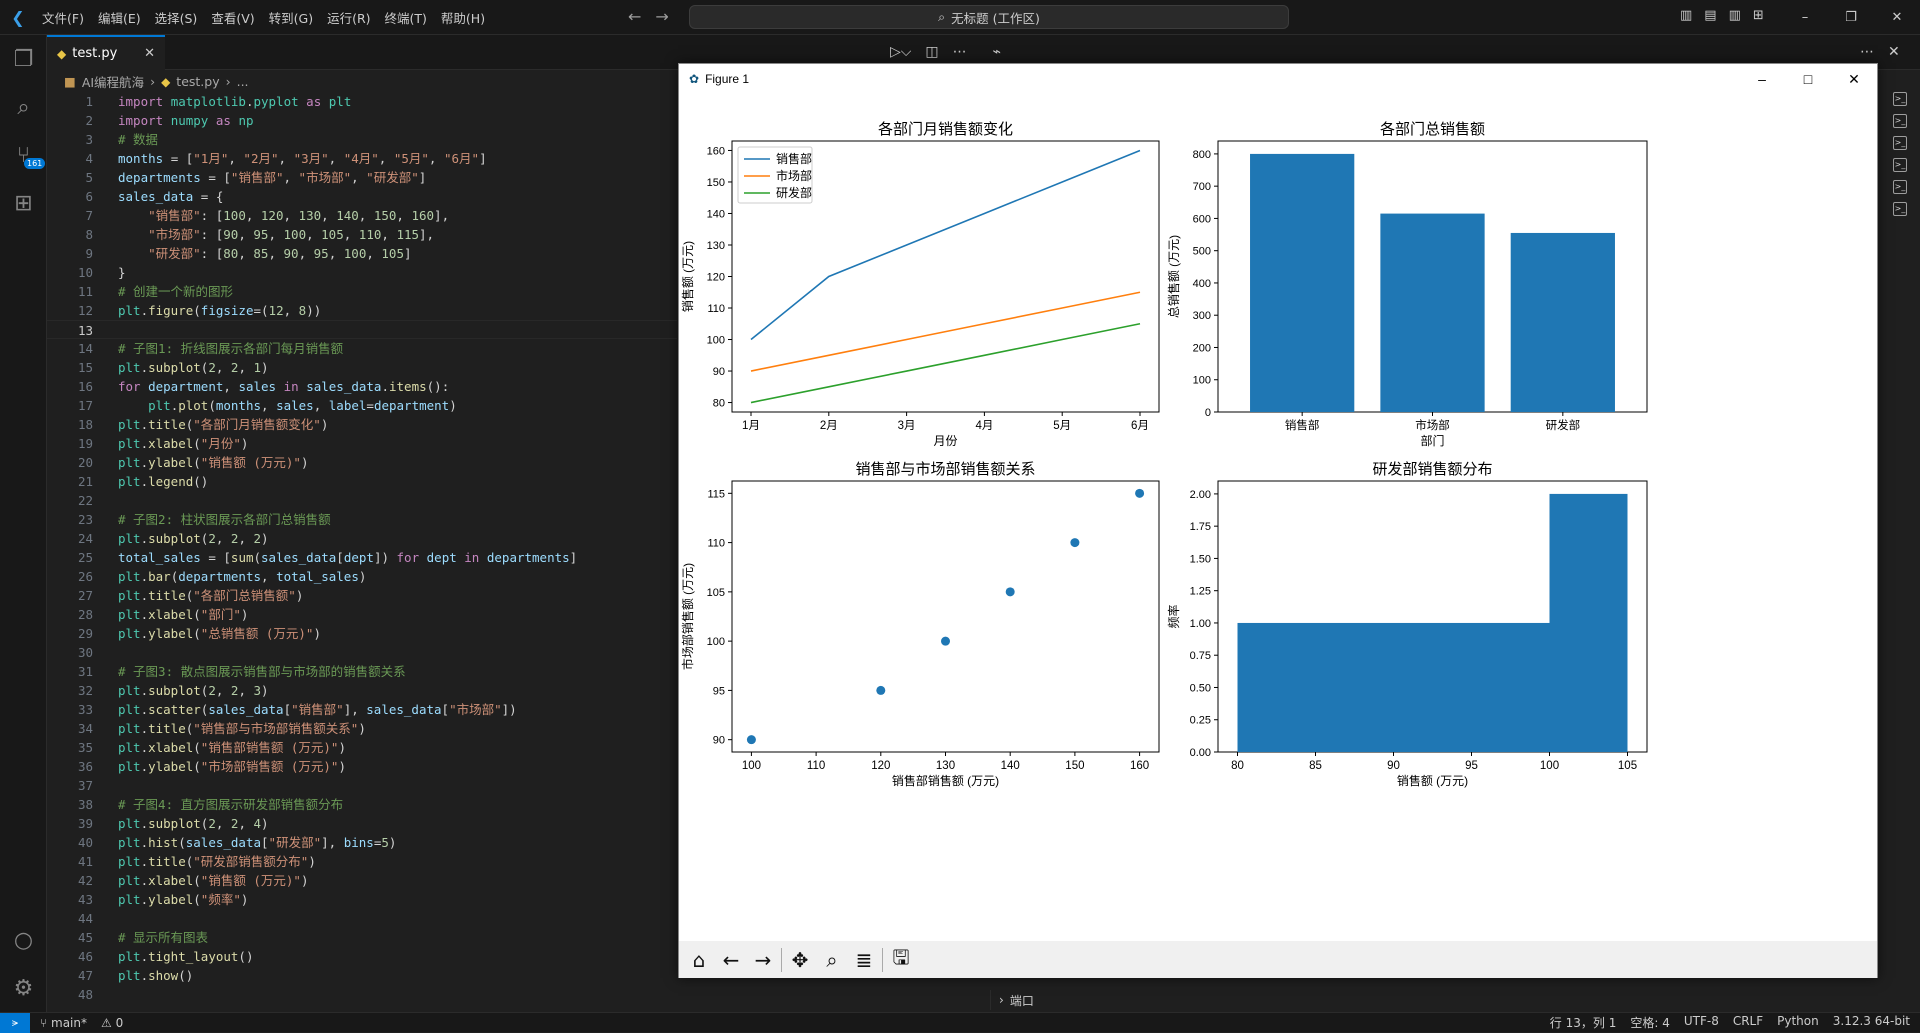 The height and width of the screenshot is (1033, 1920). I want to click on close-panel-icon: ✕, so click(1894, 52).